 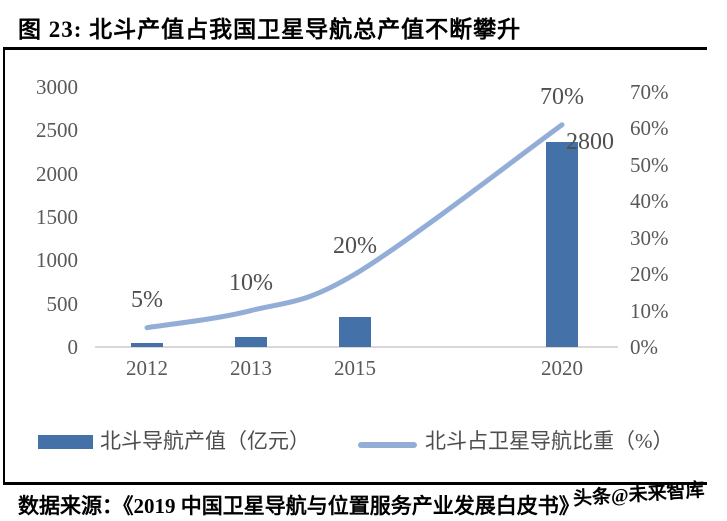 What do you see at coordinates (205, 441) in the screenshot?
I see `legend-bar-label: 北斗导航产值（亿元）` at bounding box center [205, 441].